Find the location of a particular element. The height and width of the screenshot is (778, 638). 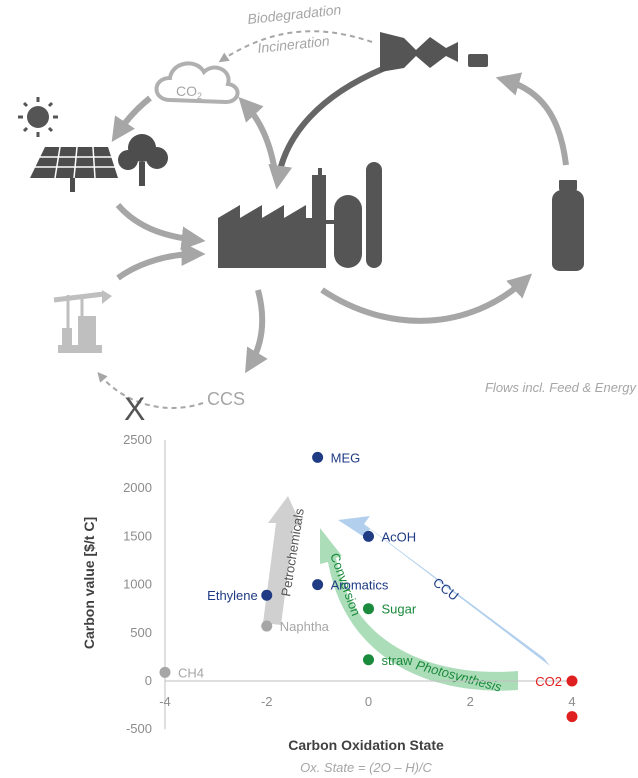

conversion-arrow is located at coordinates (419, 609).